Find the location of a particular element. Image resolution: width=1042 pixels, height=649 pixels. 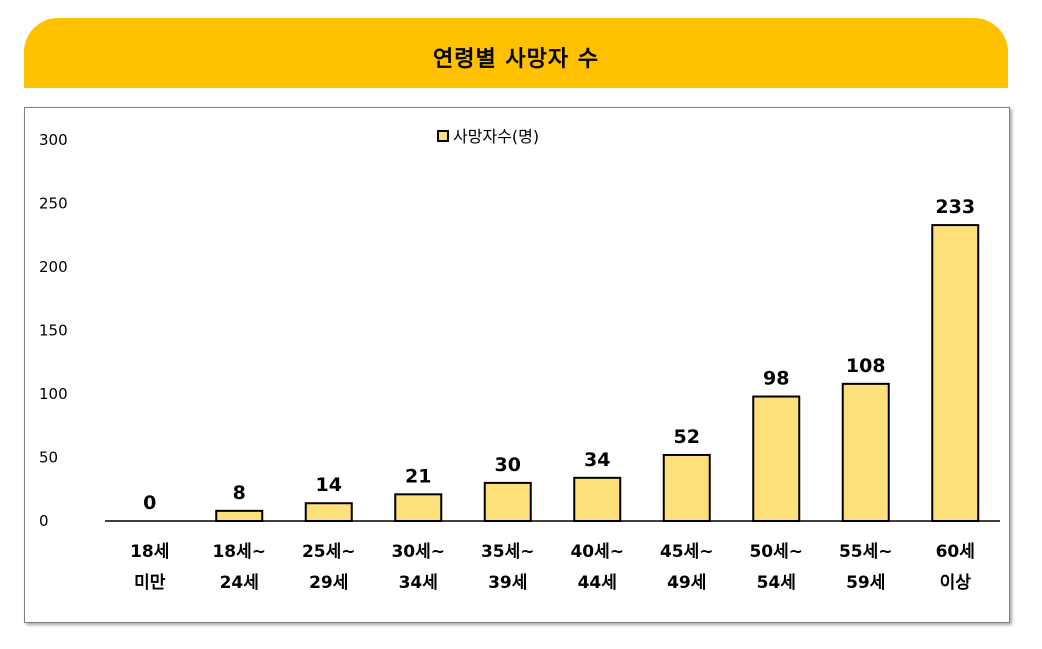

x-tick-label: 35세~ is located at coordinates (508, 552).